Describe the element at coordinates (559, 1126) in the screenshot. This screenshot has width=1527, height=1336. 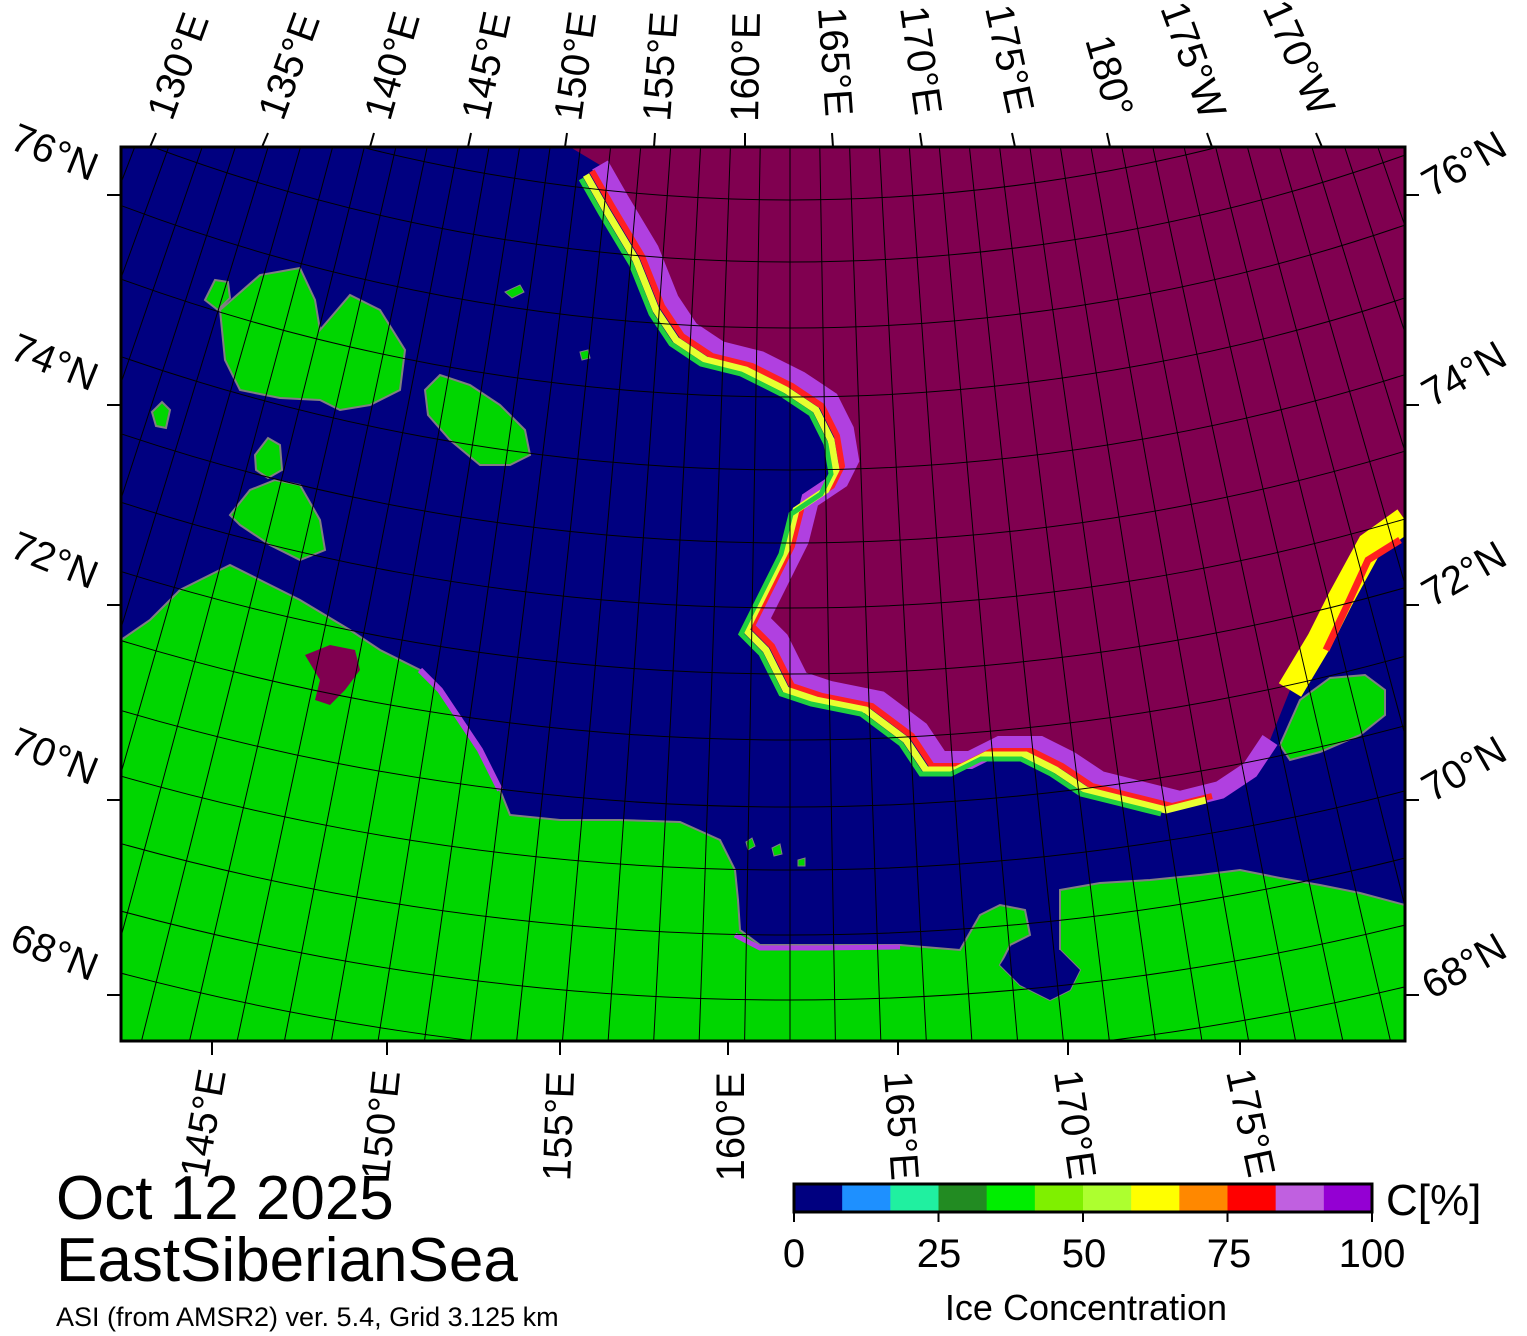
I see `bottom-lon-label: 155°E` at that location.